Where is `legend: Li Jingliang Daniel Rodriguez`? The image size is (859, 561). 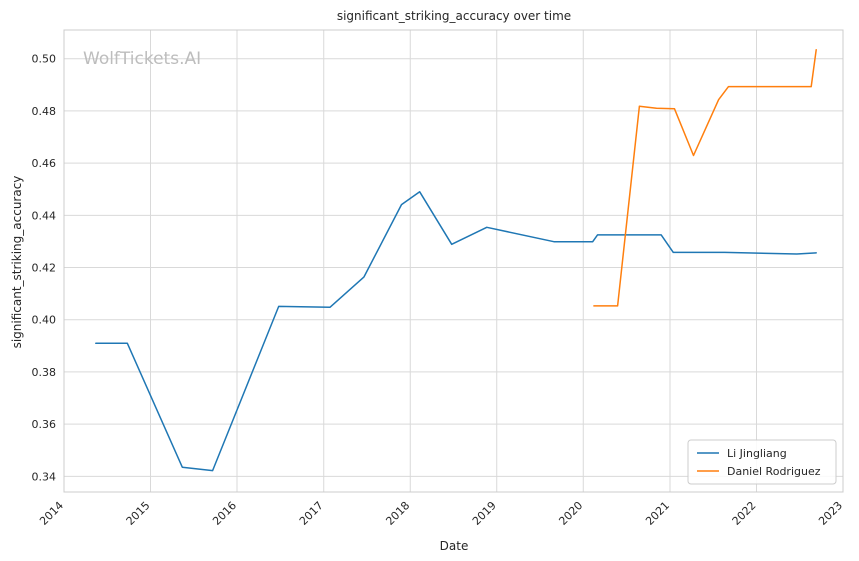
legend: Li Jingliang Daniel Rodriguez is located at coordinates (762, 462).